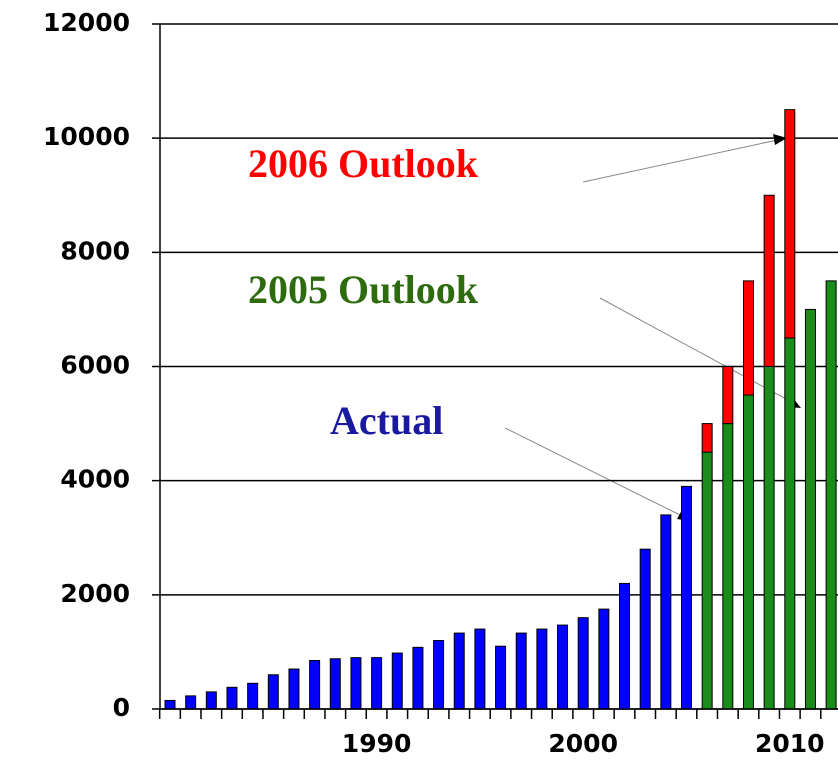 This screenshot has height=782, width=838. I want to click on arrowhead, so click(780, 139).